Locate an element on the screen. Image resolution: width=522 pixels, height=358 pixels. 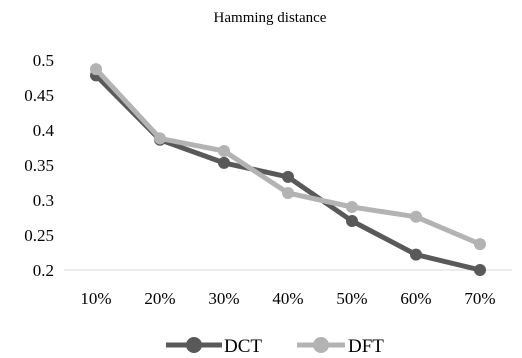
y-tick-label: 0.4 is located at coordinates (44, 130).